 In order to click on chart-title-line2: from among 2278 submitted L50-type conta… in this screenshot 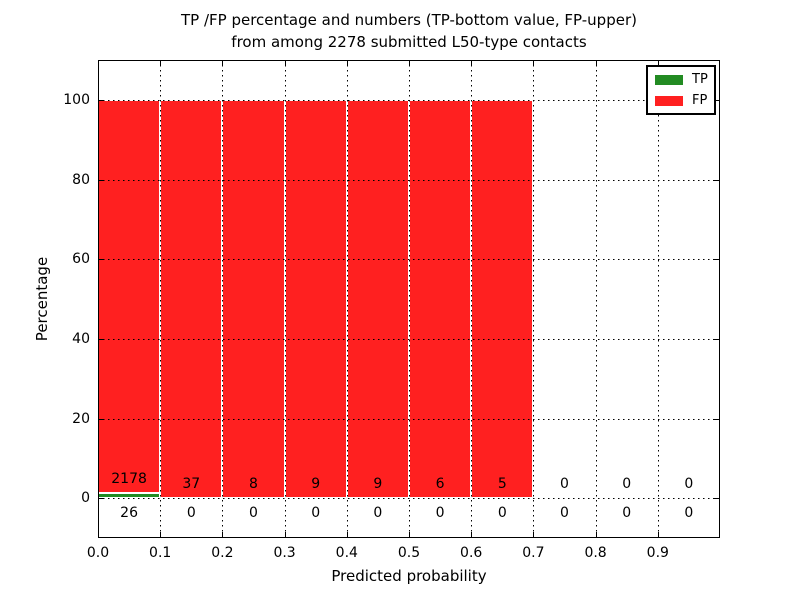, I will do `click(409, 42)`.